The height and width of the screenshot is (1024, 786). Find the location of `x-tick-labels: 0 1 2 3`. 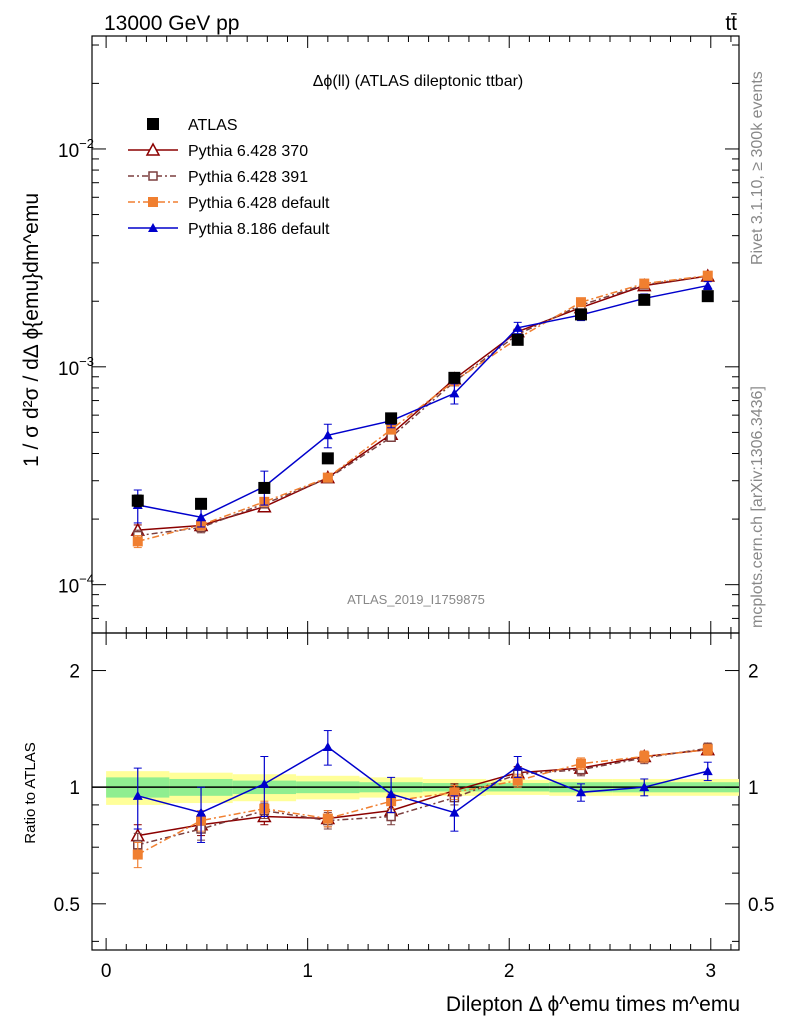

x-tick-labels: 0 1 2 3 is located at coordinates (408, 971).